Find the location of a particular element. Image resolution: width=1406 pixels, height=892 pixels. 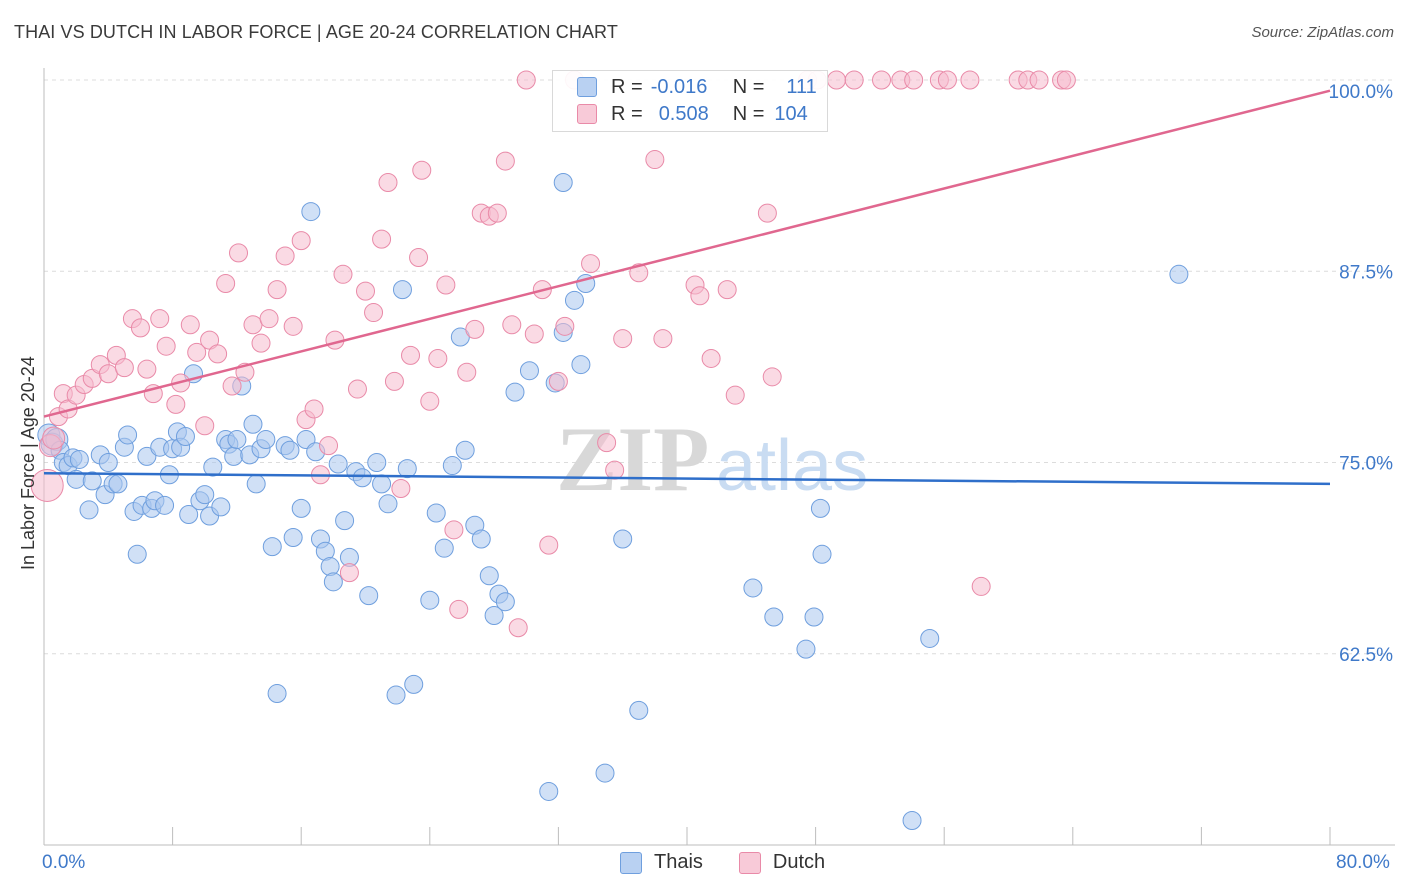

dutch-swatch is located at coordinates (587, 114).